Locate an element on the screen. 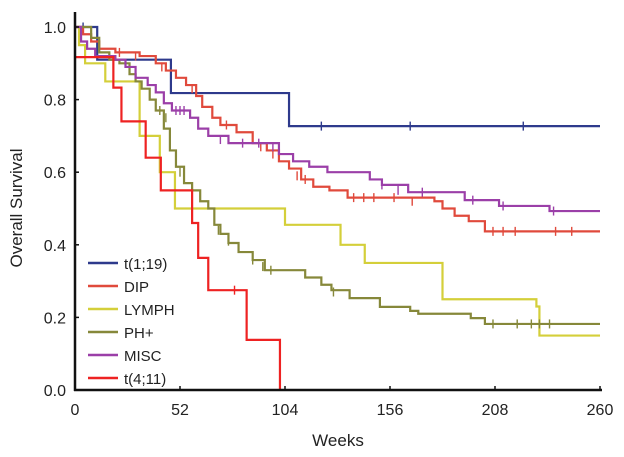 The height and width of the screenshot is (457, 624). legend-label: DIP is located at coordinates (136, 287).